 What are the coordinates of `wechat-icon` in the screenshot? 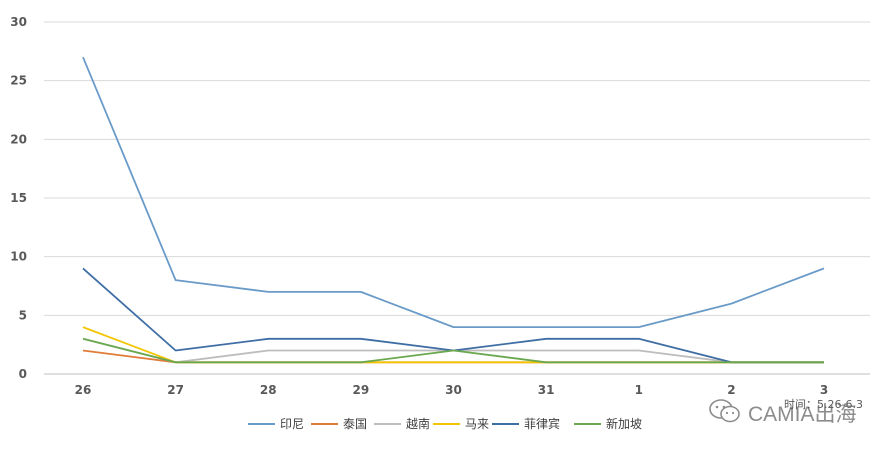 It's located at (724, 411).